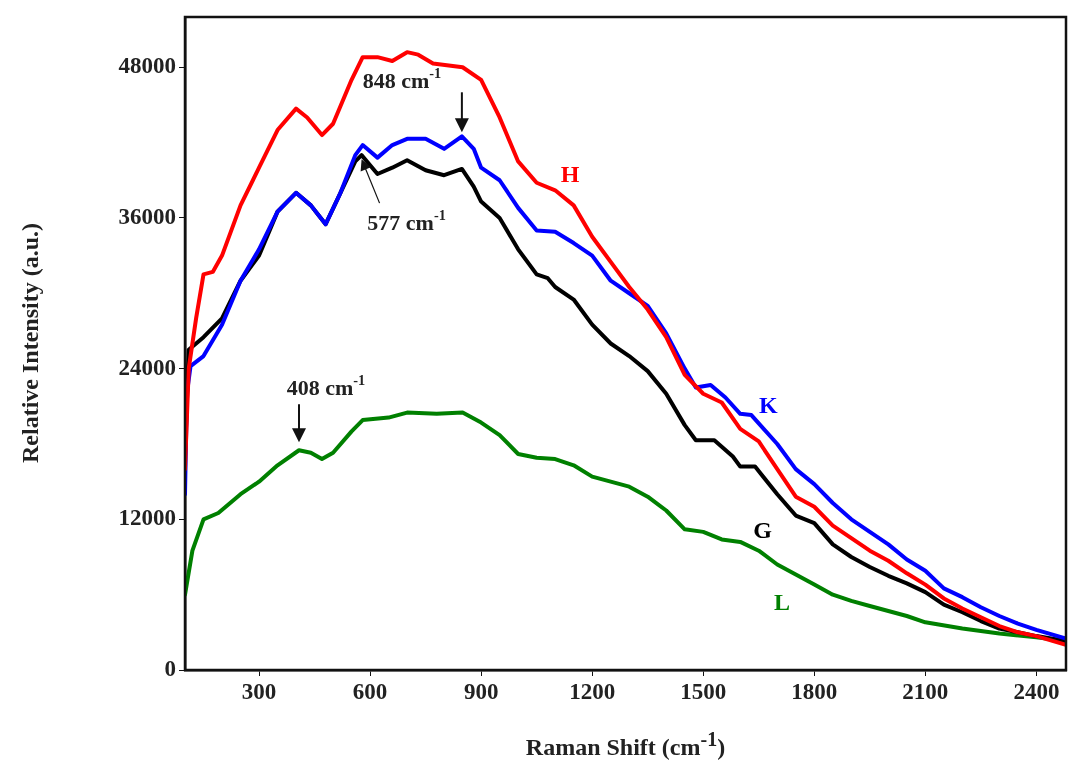 The height and width of the screenshot is (767, 1069). What do you see at coordinates (1036, 691) in the screenshot?
I see `x-tick-label: 2400` at bounding box center [1036, 691].